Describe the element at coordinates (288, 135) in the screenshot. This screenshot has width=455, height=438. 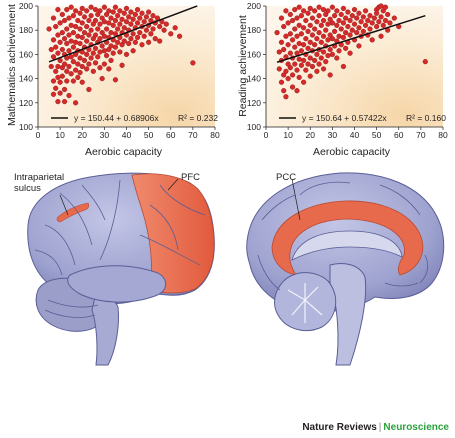
I see `x-tick-label: 10` at that location.